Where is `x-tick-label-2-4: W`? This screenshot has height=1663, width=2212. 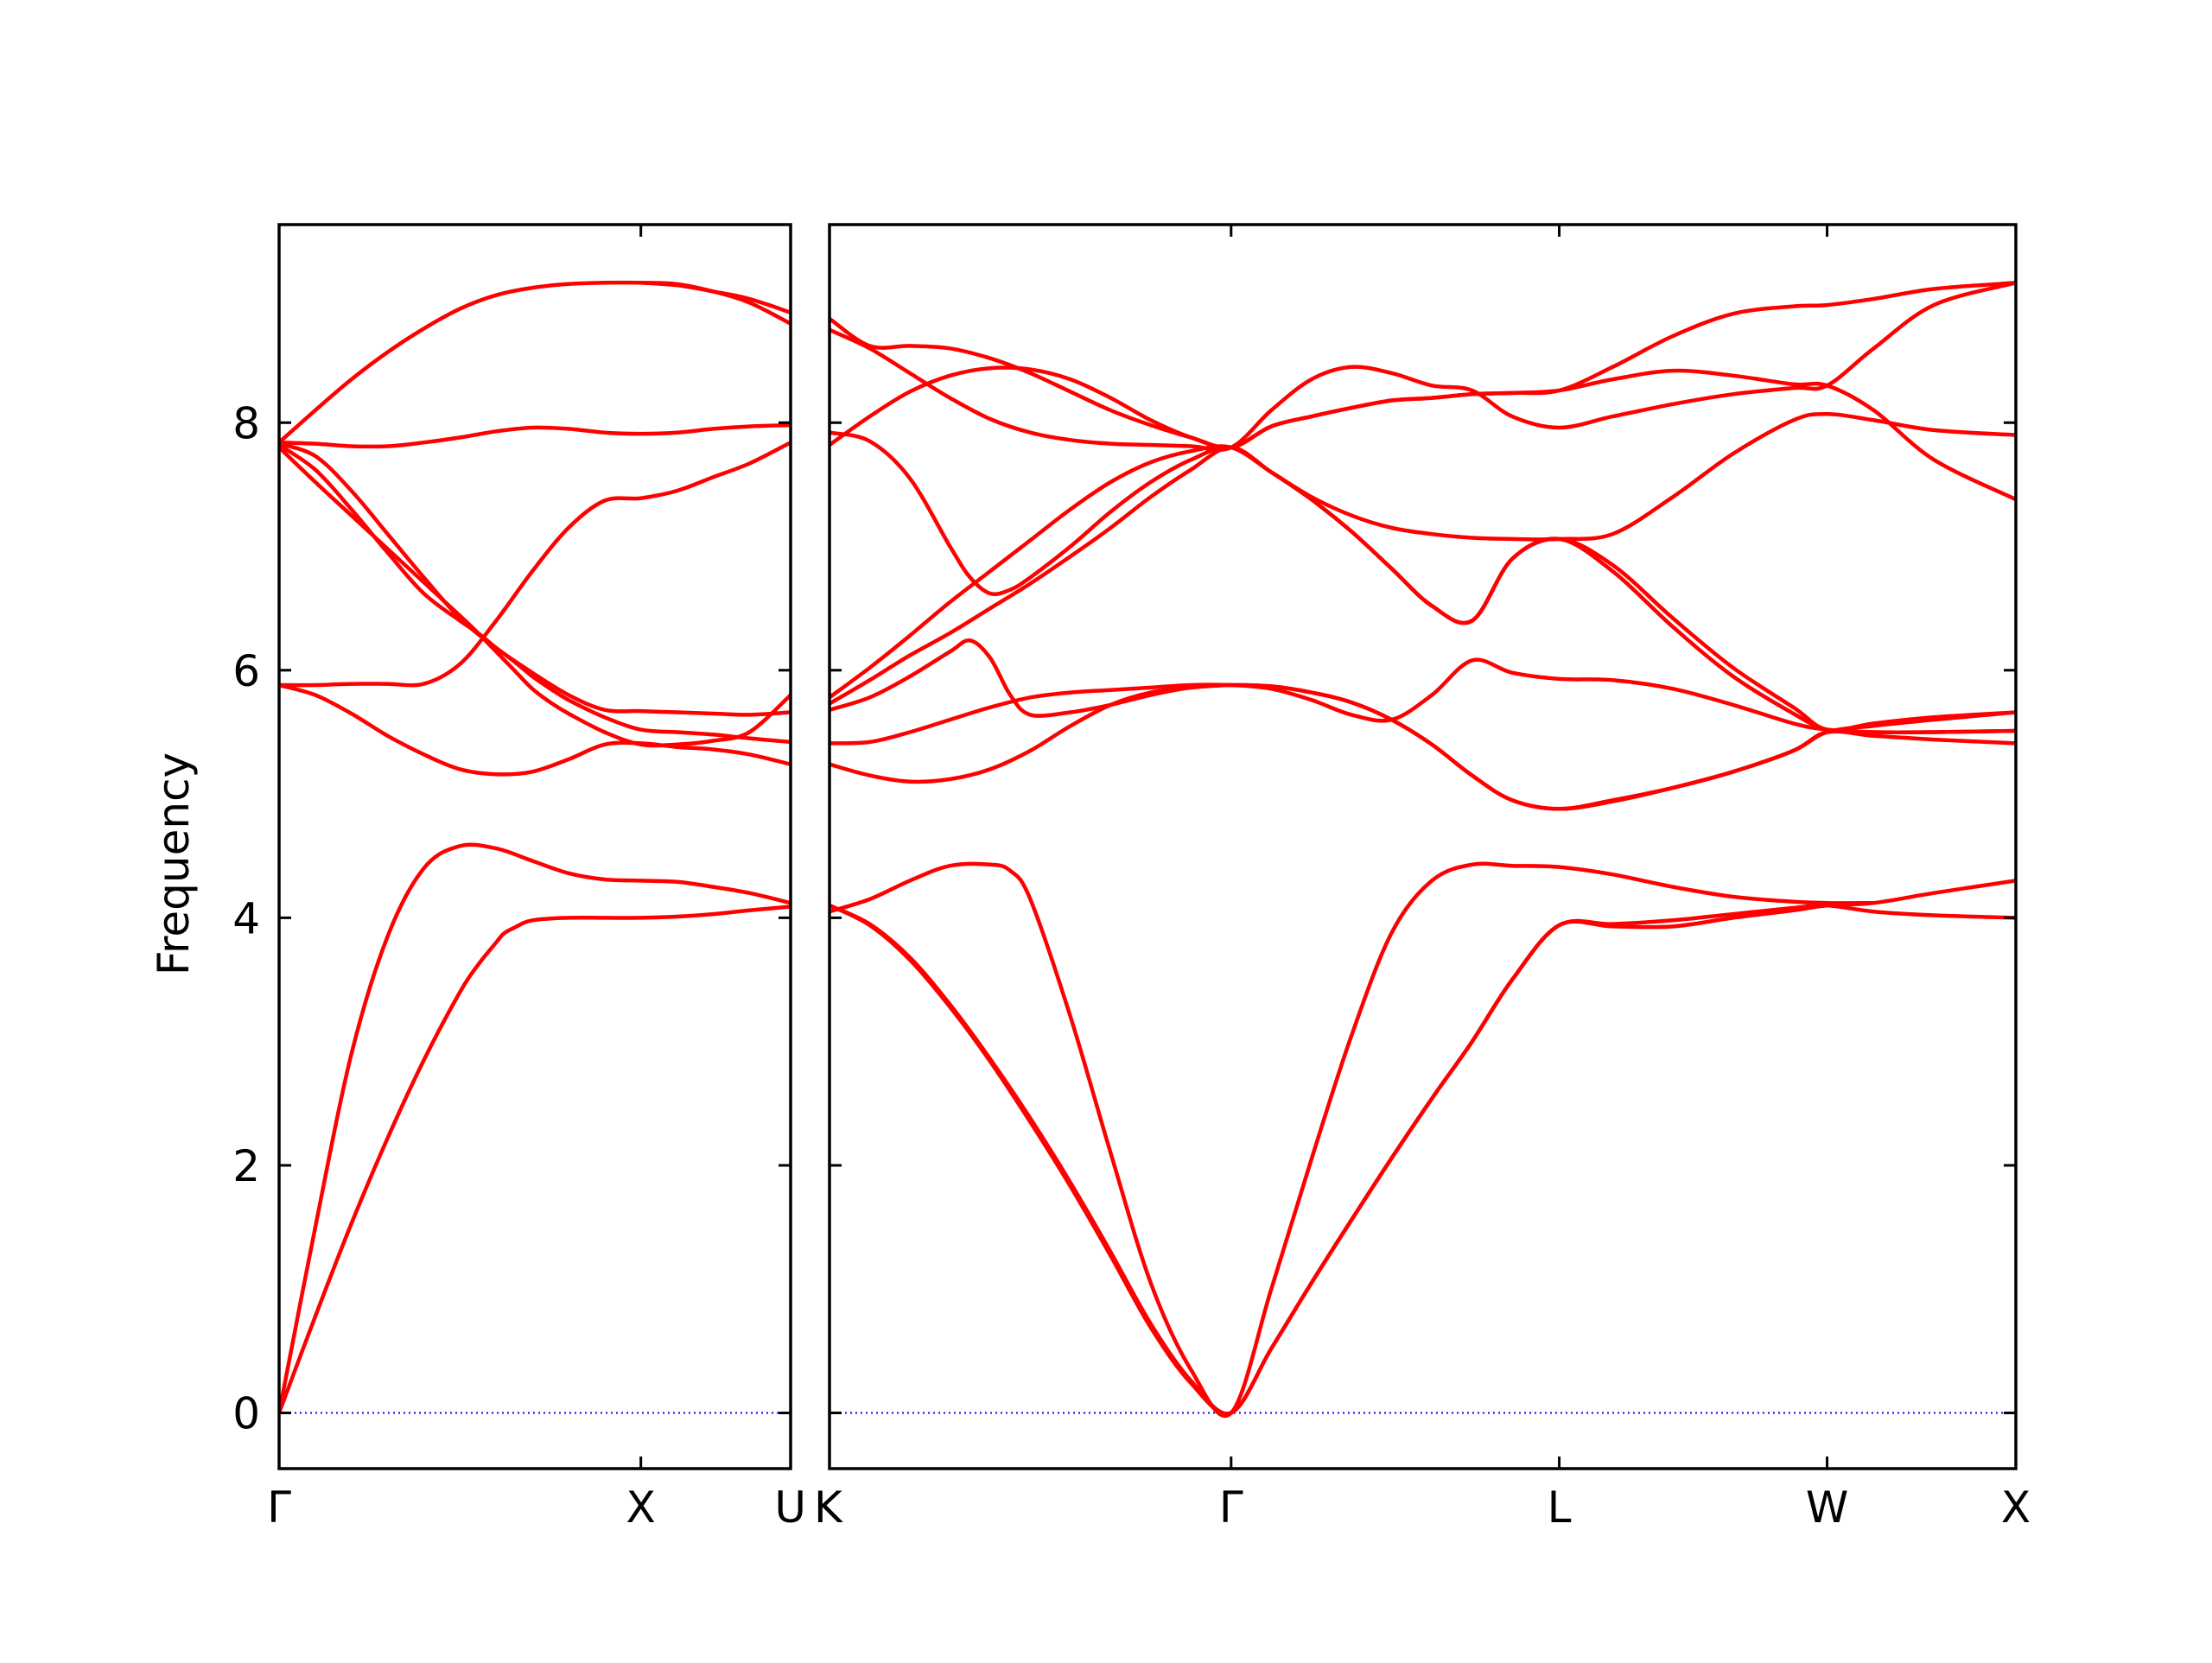
x-tick-label-2-4: W is located at coordinates (1827, 1508).